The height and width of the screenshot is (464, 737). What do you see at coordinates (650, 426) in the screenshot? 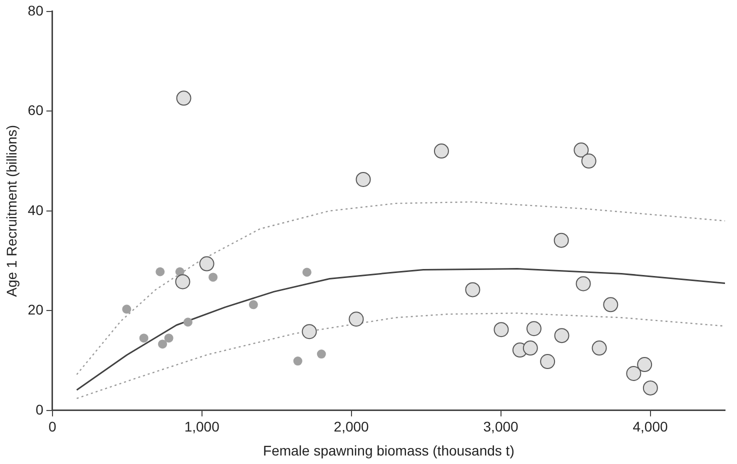
I see `x-tick-label: 4,000` at bounding box center [650, 426].